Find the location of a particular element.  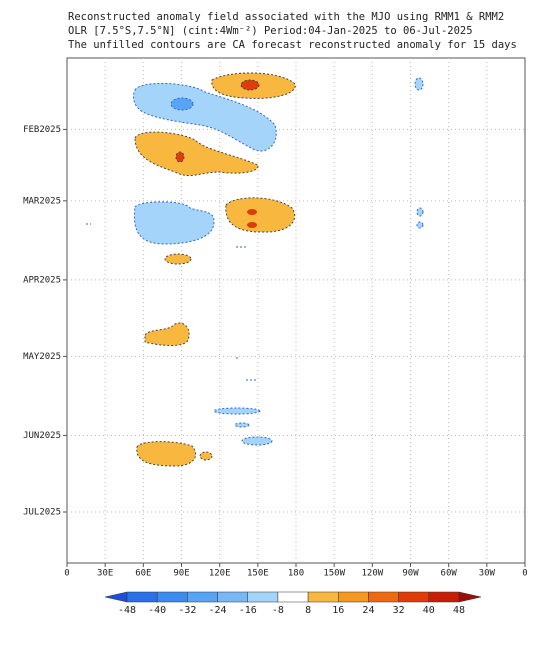

x-tick-label: 150E is located at coordinates (258, 574).